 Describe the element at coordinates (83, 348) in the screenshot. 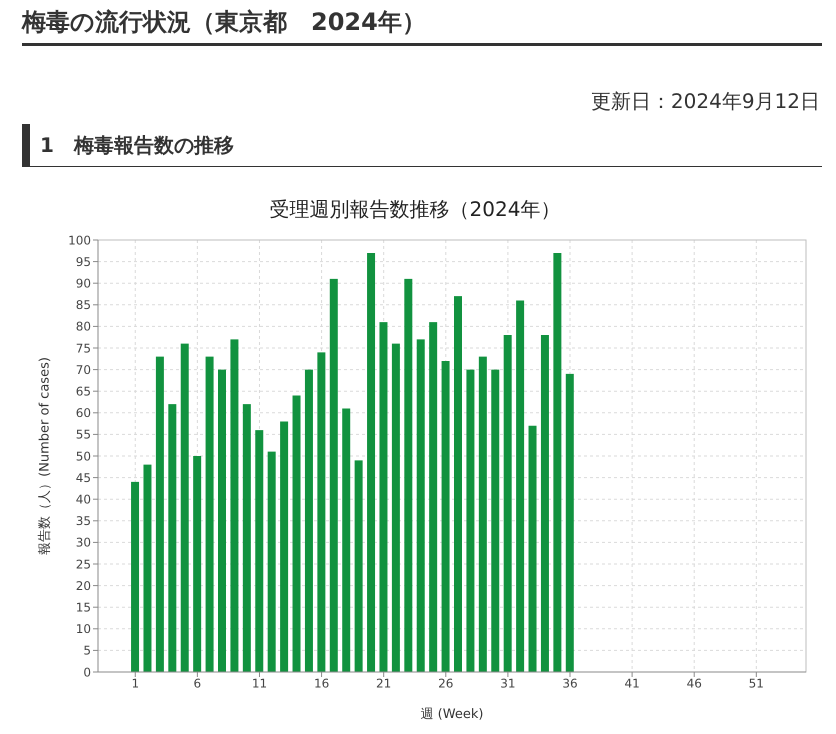

I see `y-tick-label: 75` at that location.